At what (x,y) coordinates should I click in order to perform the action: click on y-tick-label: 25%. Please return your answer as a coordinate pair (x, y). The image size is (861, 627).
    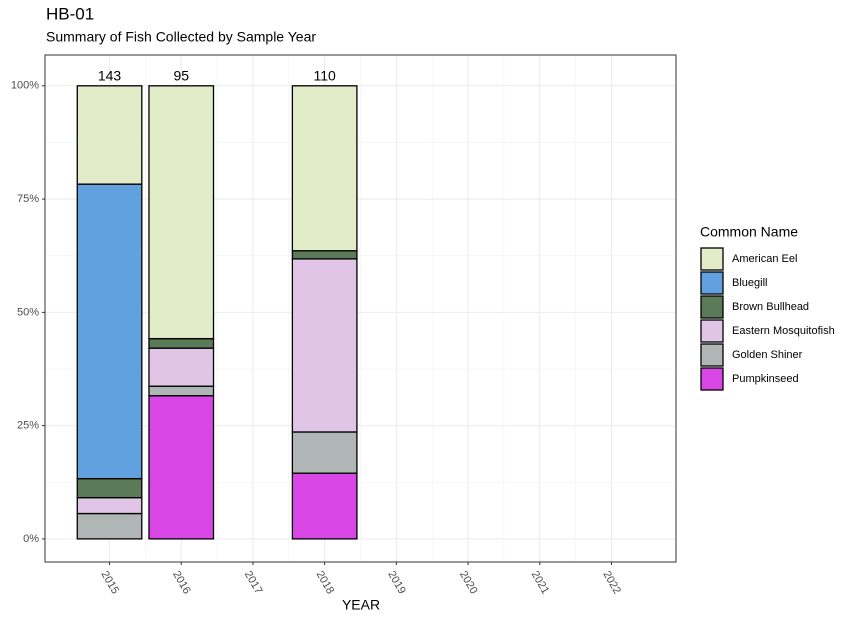
    Looking at the image, I should click on (28, 426).